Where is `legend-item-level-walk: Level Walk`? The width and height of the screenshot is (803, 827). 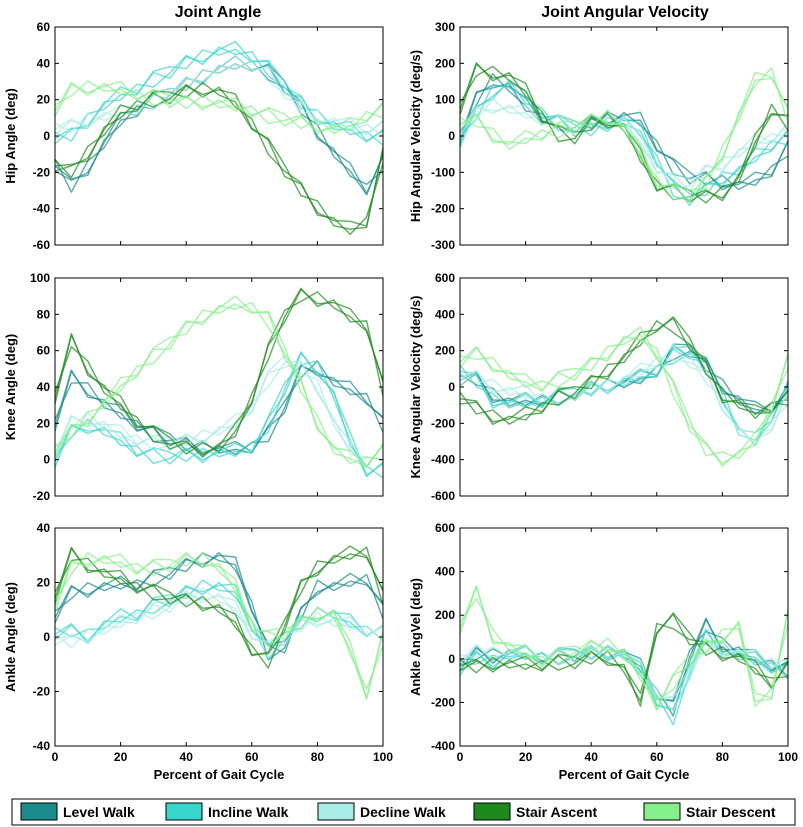 legend-item-level-walk: Level Walk is located at coordinates (77, 811).